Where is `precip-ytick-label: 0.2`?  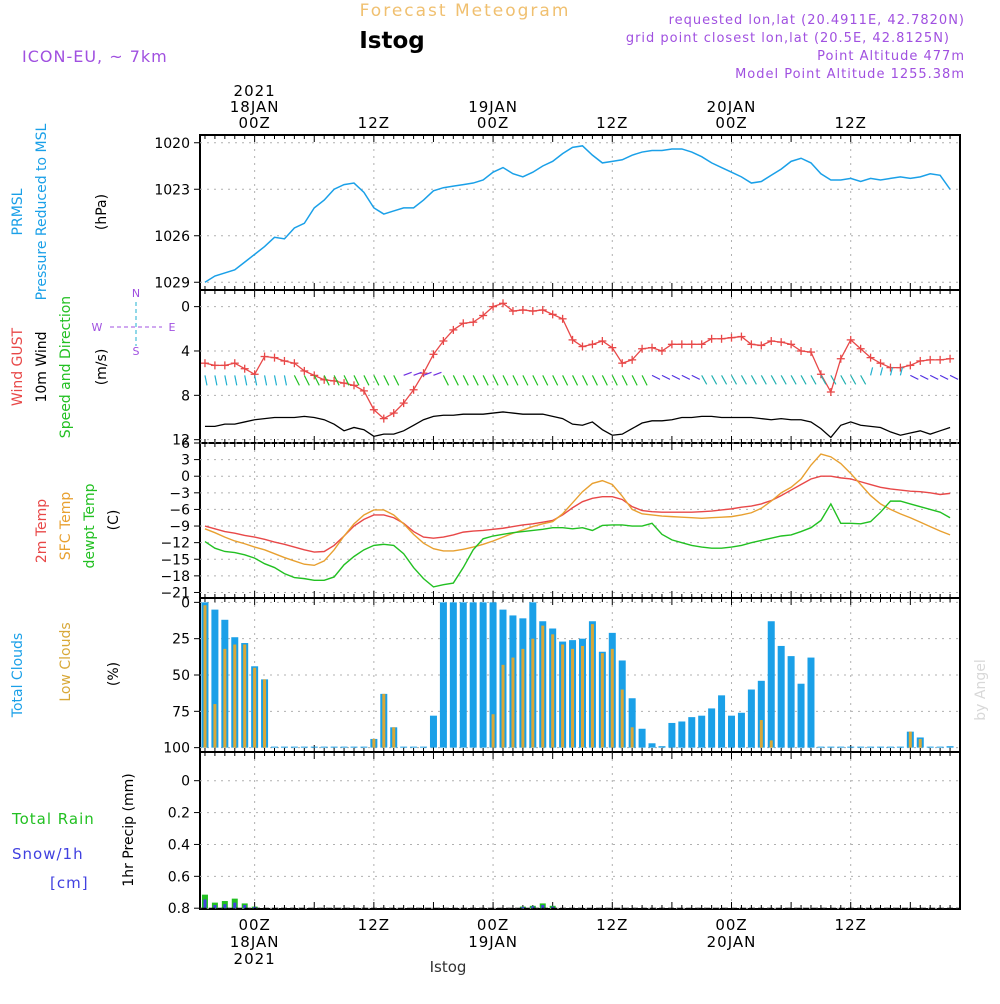
precip-ytick-label: 0.2 is located at coordinates (179, 814).